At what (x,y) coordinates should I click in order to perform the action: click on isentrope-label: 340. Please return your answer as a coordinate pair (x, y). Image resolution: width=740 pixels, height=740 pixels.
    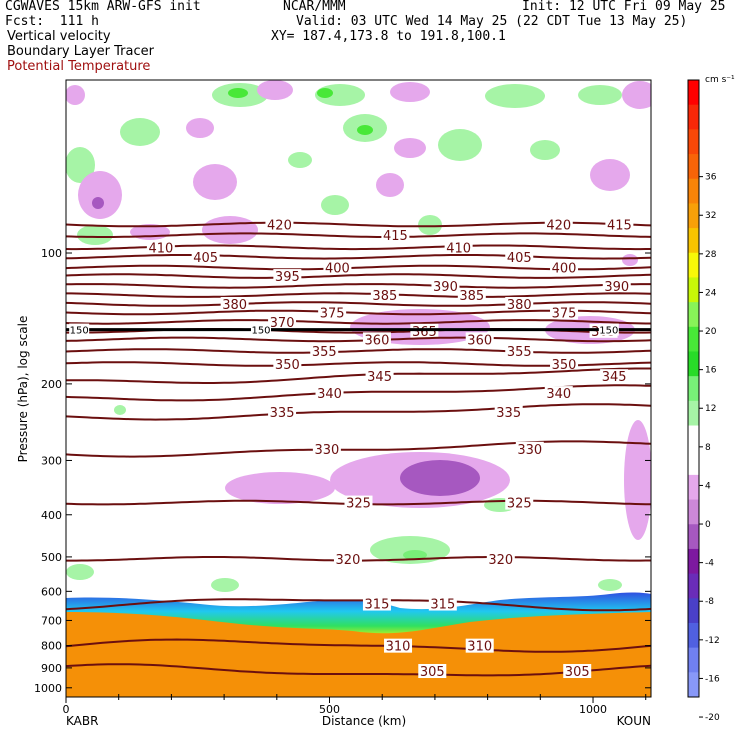
    Looking at the image, I should click on (558, 394).